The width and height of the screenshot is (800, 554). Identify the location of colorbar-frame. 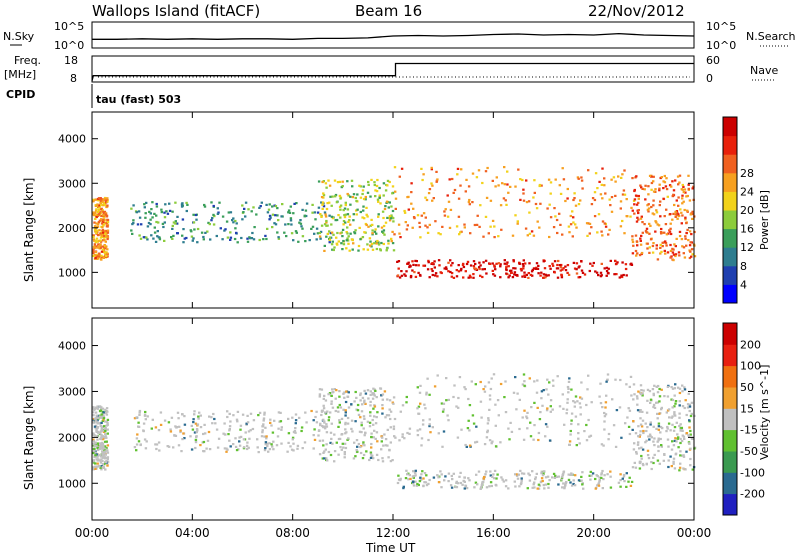
(730, 419).